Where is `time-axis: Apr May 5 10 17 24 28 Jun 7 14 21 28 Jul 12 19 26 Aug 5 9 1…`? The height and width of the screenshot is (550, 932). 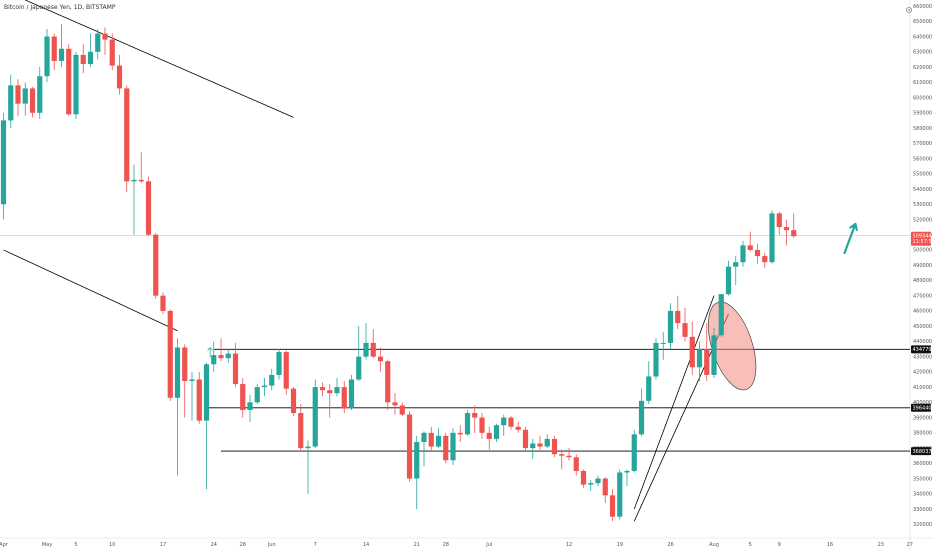 time-axis: Apr May 5 10 17 24 28 Jun 7 14 21 28 Jul 12 19 26 Aug 5 9 1… is located at coordinates (456, 545).